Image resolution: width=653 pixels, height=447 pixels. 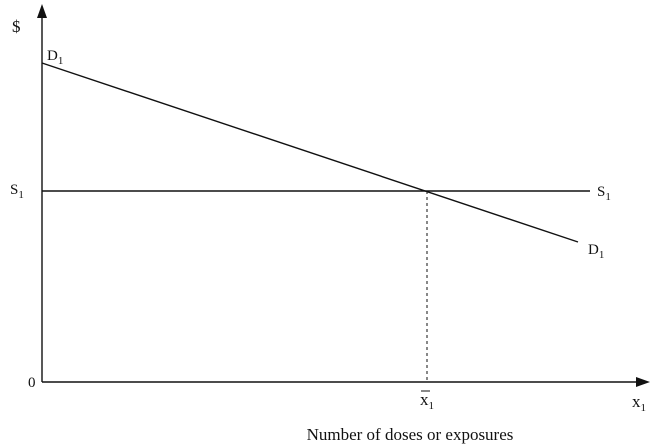 What do you see at coordinates (32, 383) in the screenshot?
I see `origin-label: 0` at bounding box center [32, 383].